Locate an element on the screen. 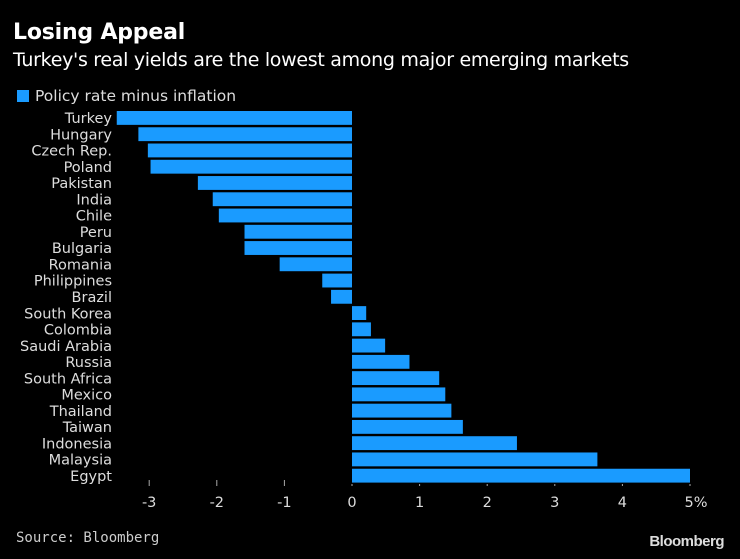 The image size is (740, 559). bloomberg-logo: Bloomberg is located at coordinates (686, 541).